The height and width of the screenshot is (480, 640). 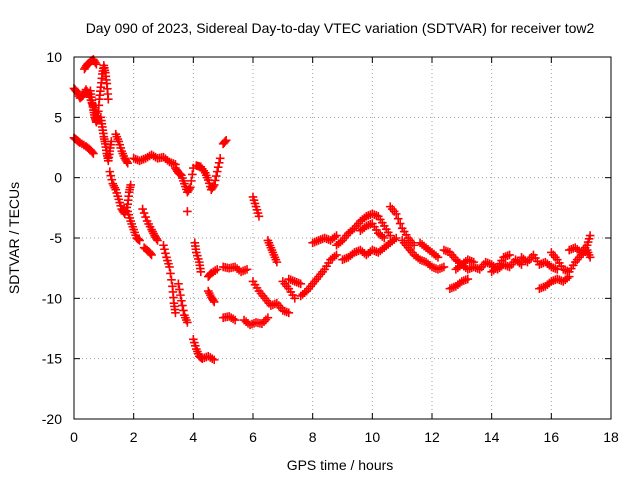 I want to click on y-axis-label: SDTVAR / TECUs, so click(x=14, y=238).